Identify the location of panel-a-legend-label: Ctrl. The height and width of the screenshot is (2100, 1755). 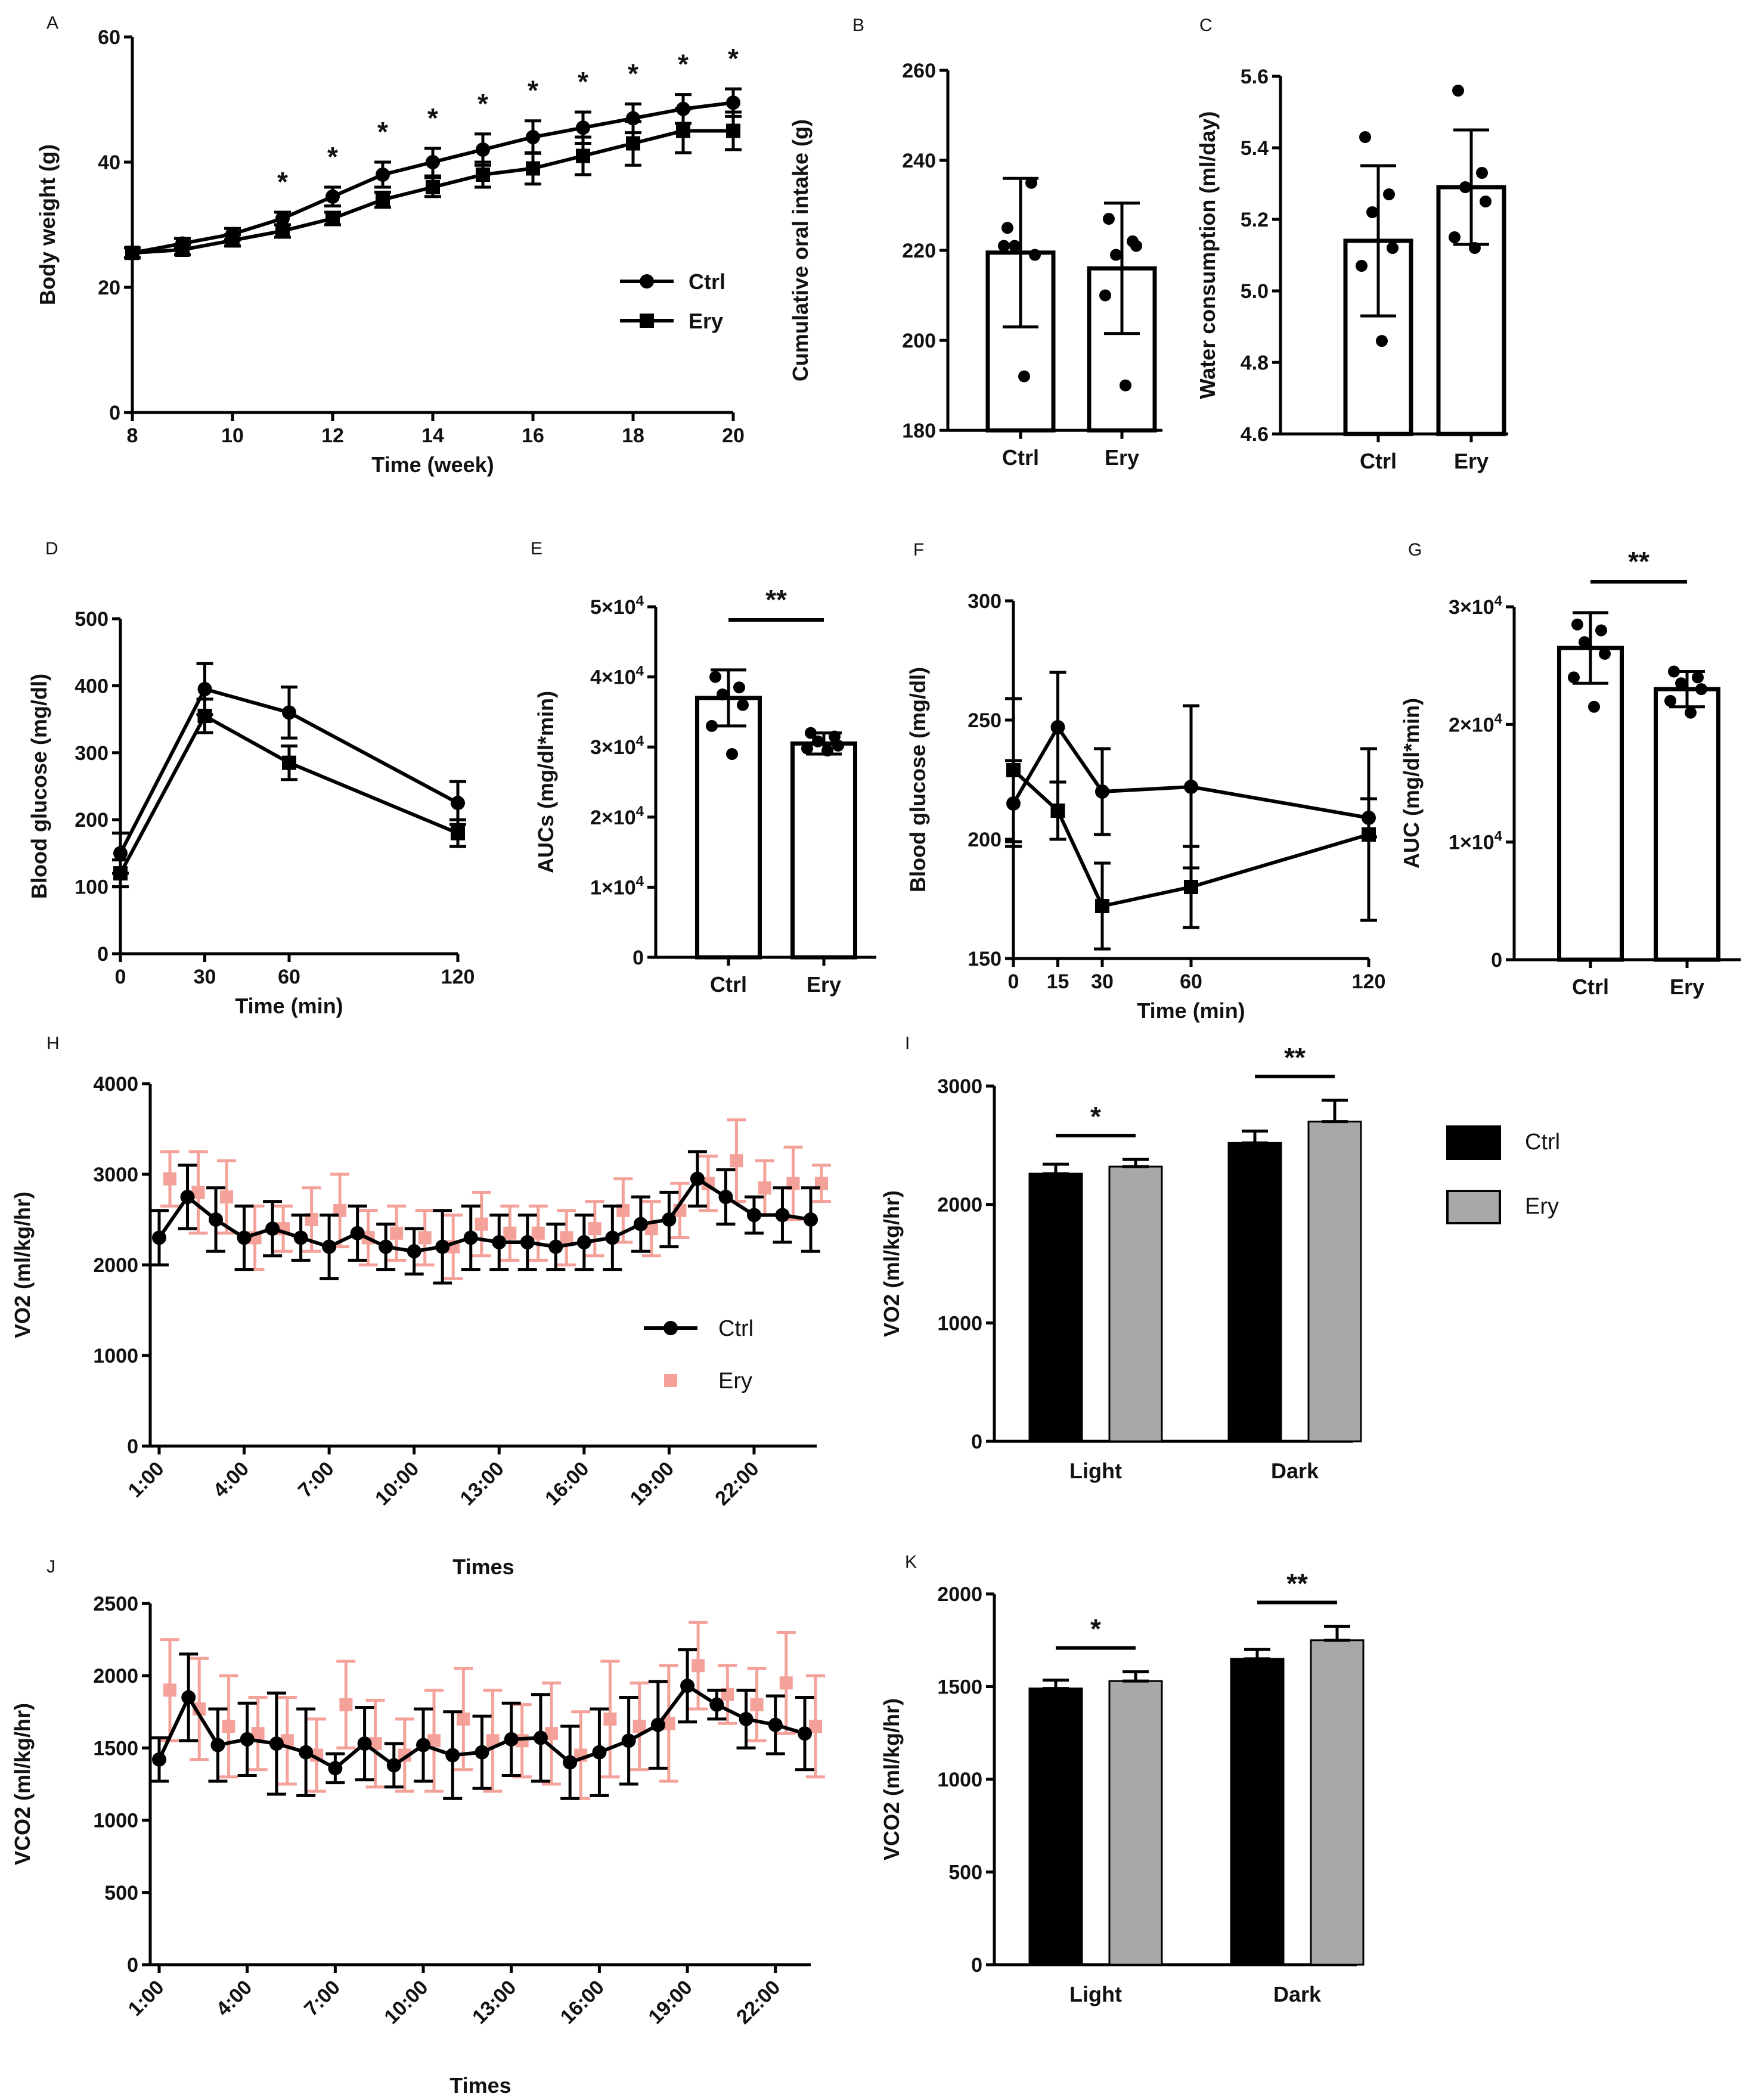
(707, 281).